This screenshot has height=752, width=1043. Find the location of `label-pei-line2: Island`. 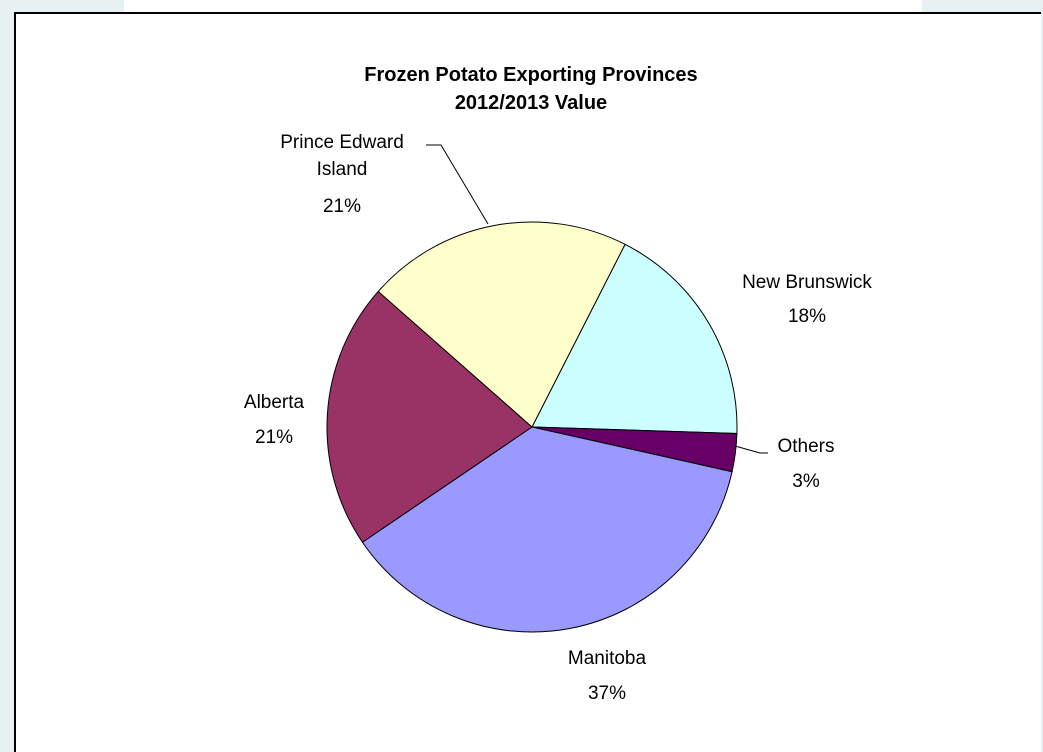

label-pei-line2: Island is located at coordinates (342, 169).